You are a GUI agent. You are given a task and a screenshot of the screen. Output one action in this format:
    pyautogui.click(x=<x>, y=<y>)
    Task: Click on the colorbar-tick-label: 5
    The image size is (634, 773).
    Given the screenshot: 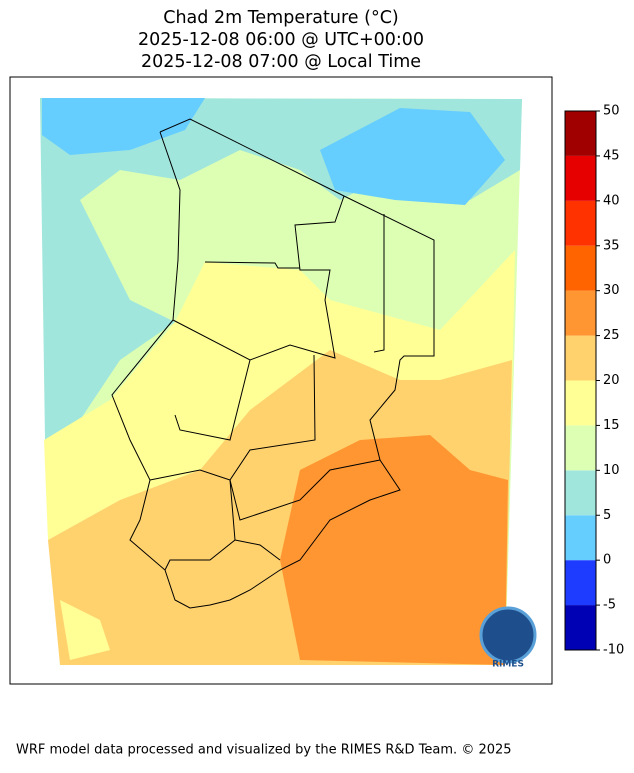 What is the action you would take?
    pyautogui.click(x=607, y=515)
    